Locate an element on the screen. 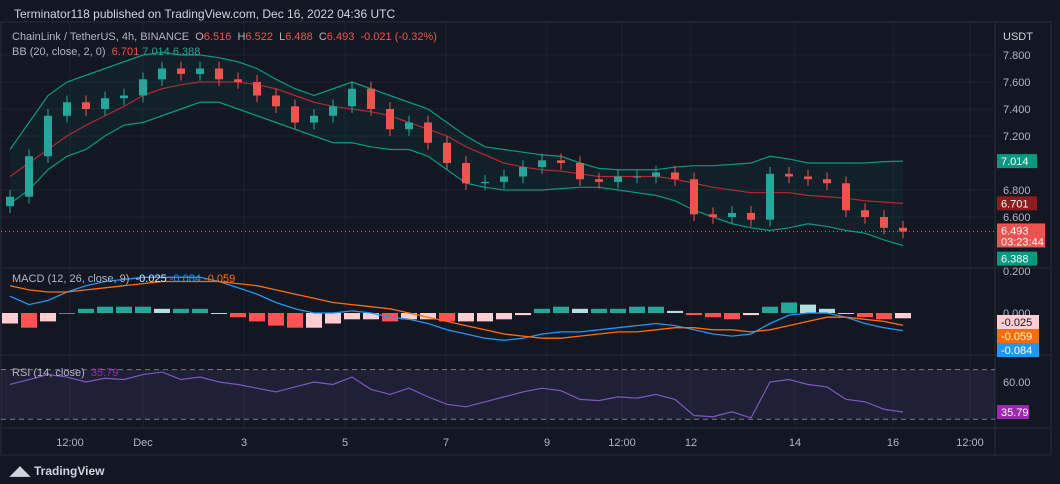 This screenshot has width=1060, height=484. price-tick-label: 7.400 is located at coordinates (1017, 110).